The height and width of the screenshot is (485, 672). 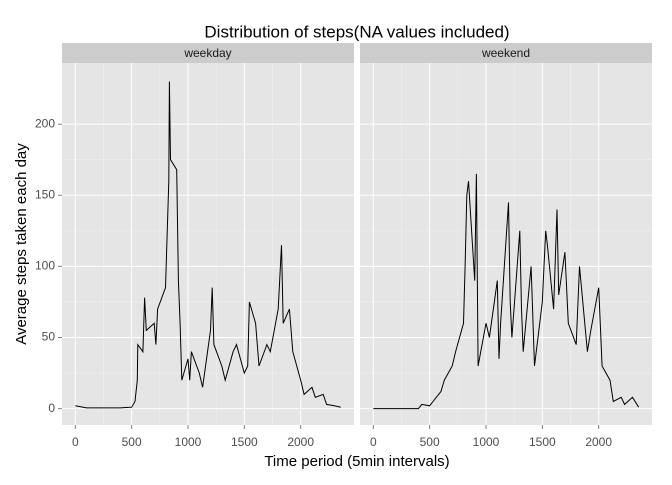 I want to click on strip-label: weekend, so click(x=505, y=53).